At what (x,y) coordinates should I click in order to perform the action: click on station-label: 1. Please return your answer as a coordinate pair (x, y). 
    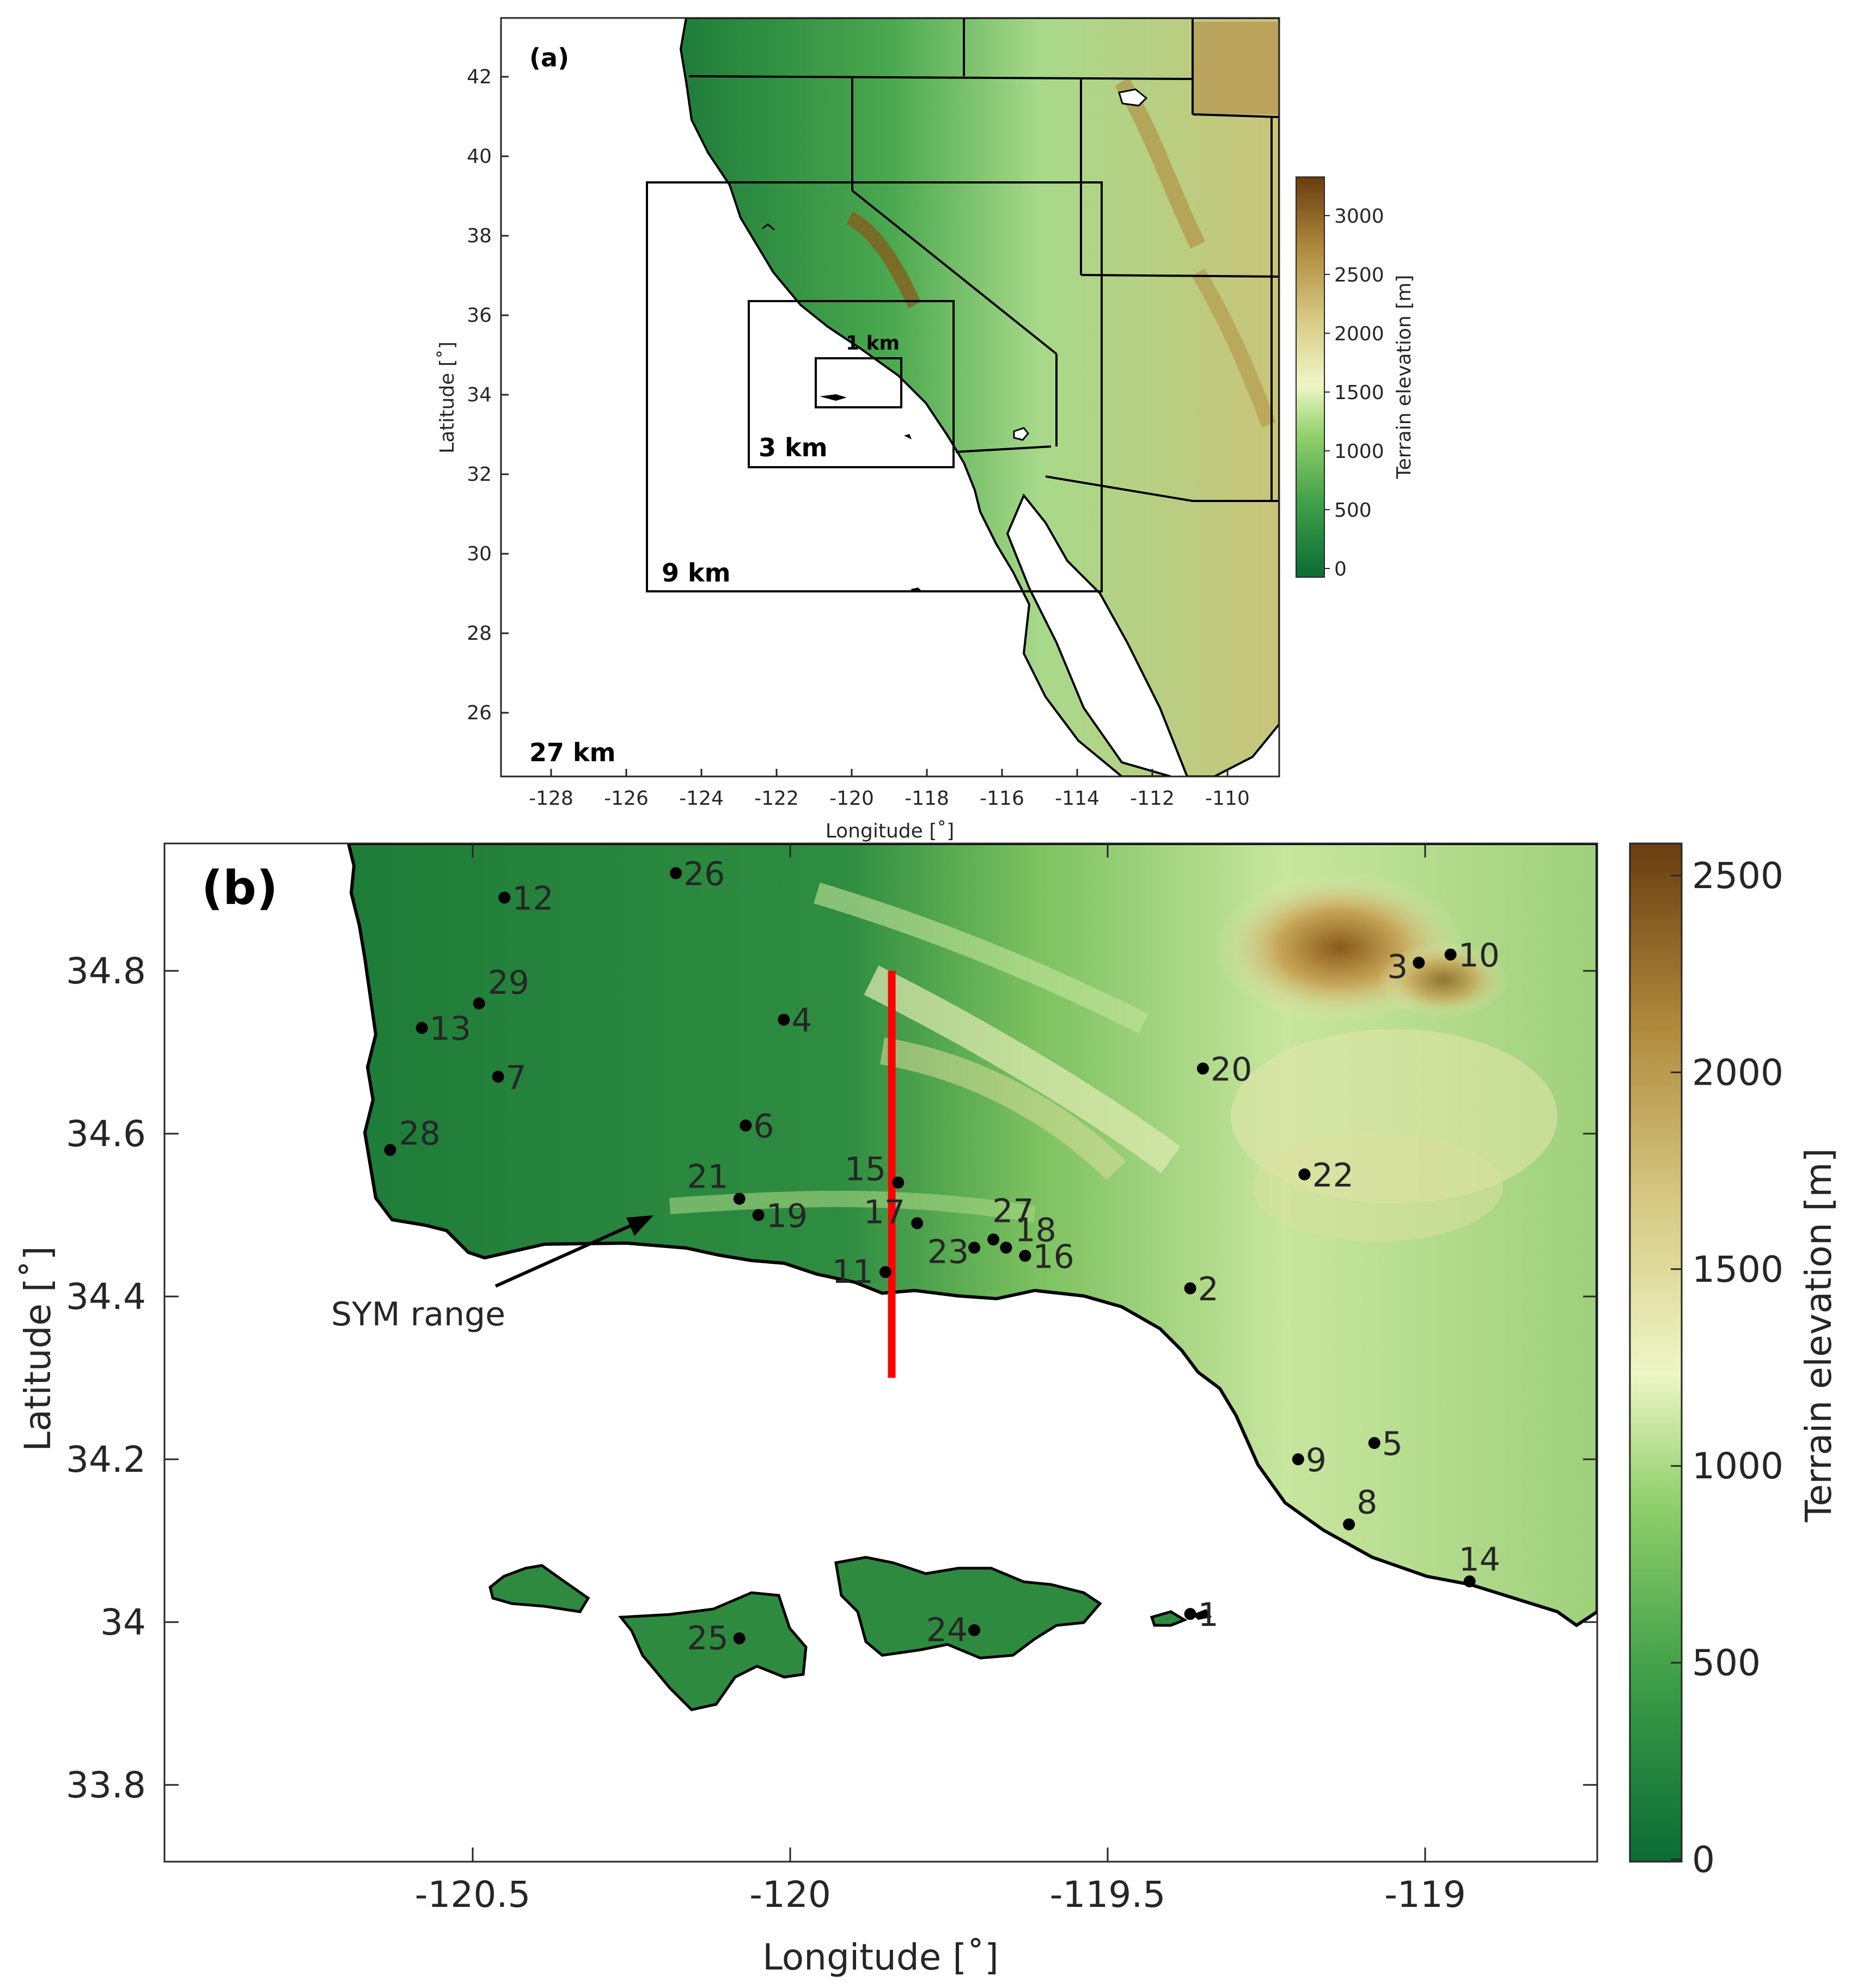
    Looking at the image, I should click on (1208, 1615).